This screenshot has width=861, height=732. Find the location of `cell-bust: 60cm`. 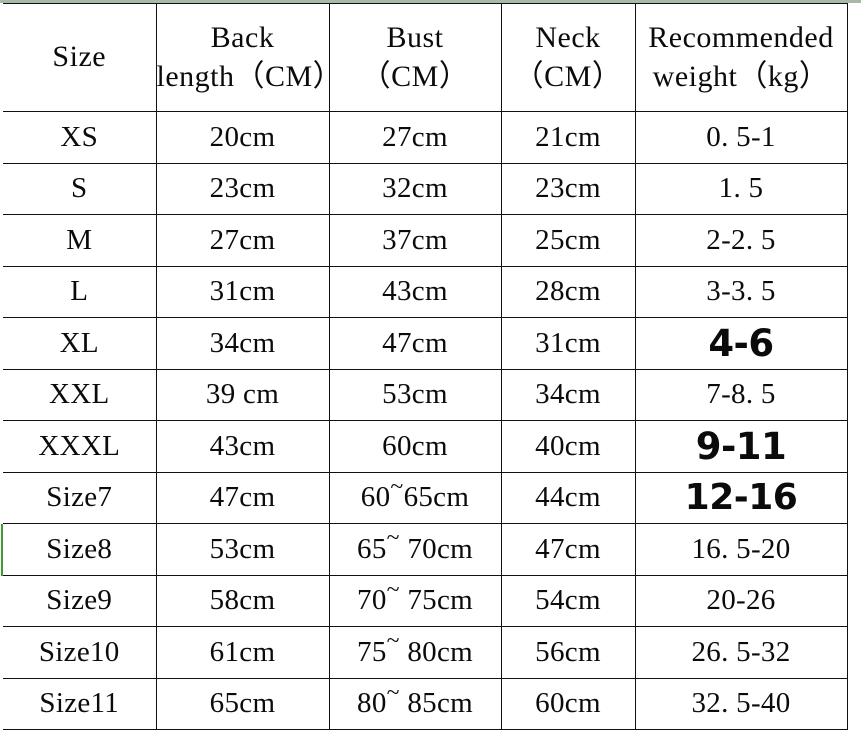

cell-bust: 60cm is located at coordinates (415, 446).